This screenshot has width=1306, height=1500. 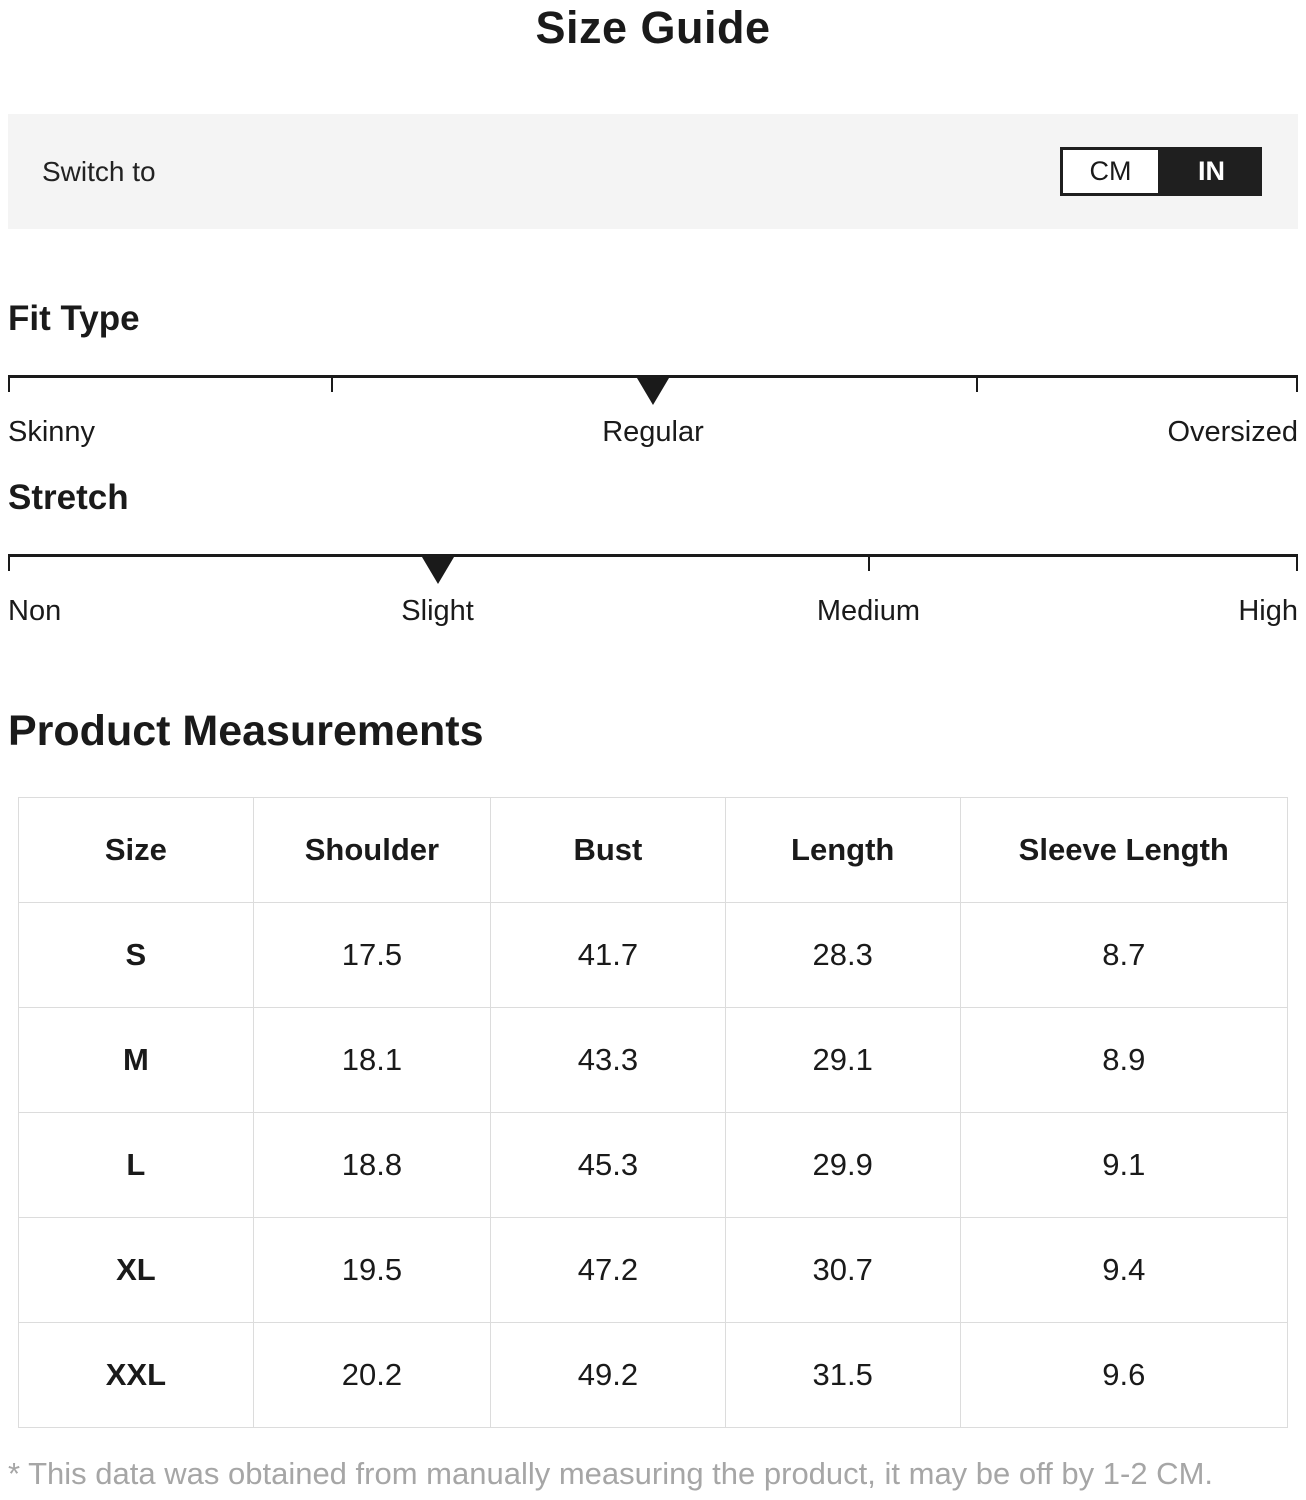 I want to click on measurement-cell: 9.1, so click(x=1124, y=1165).